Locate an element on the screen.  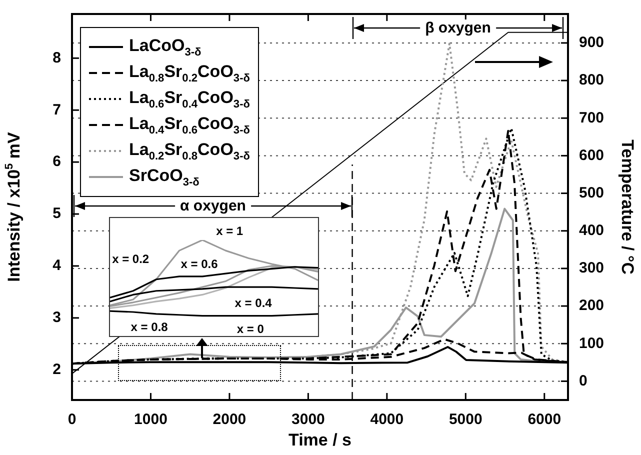
x-tick-label: 3000 is located at coordinates (308, 419).